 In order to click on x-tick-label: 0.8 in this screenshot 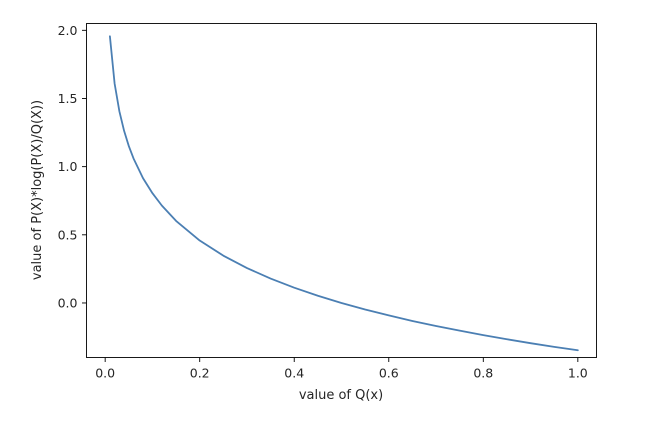, I will do `click(483, 373)`.